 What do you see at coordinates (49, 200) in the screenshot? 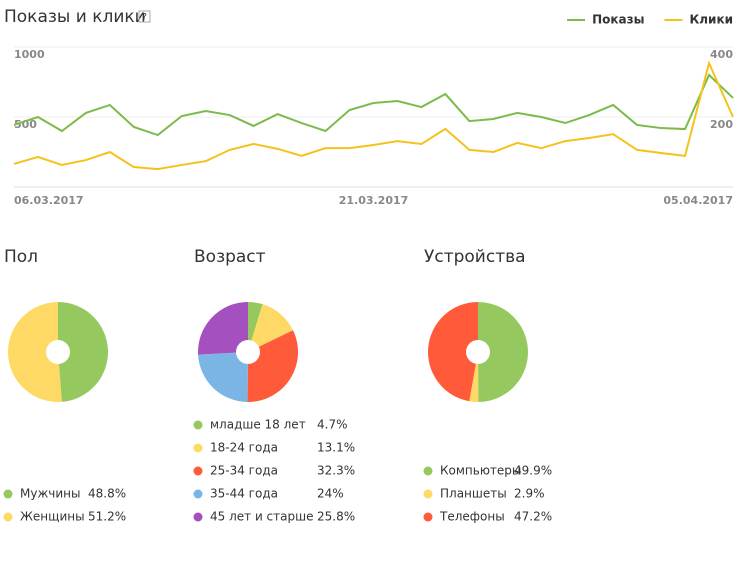
I see `x-tick-label: 06.03.2017` at bounding box center [49, 200].